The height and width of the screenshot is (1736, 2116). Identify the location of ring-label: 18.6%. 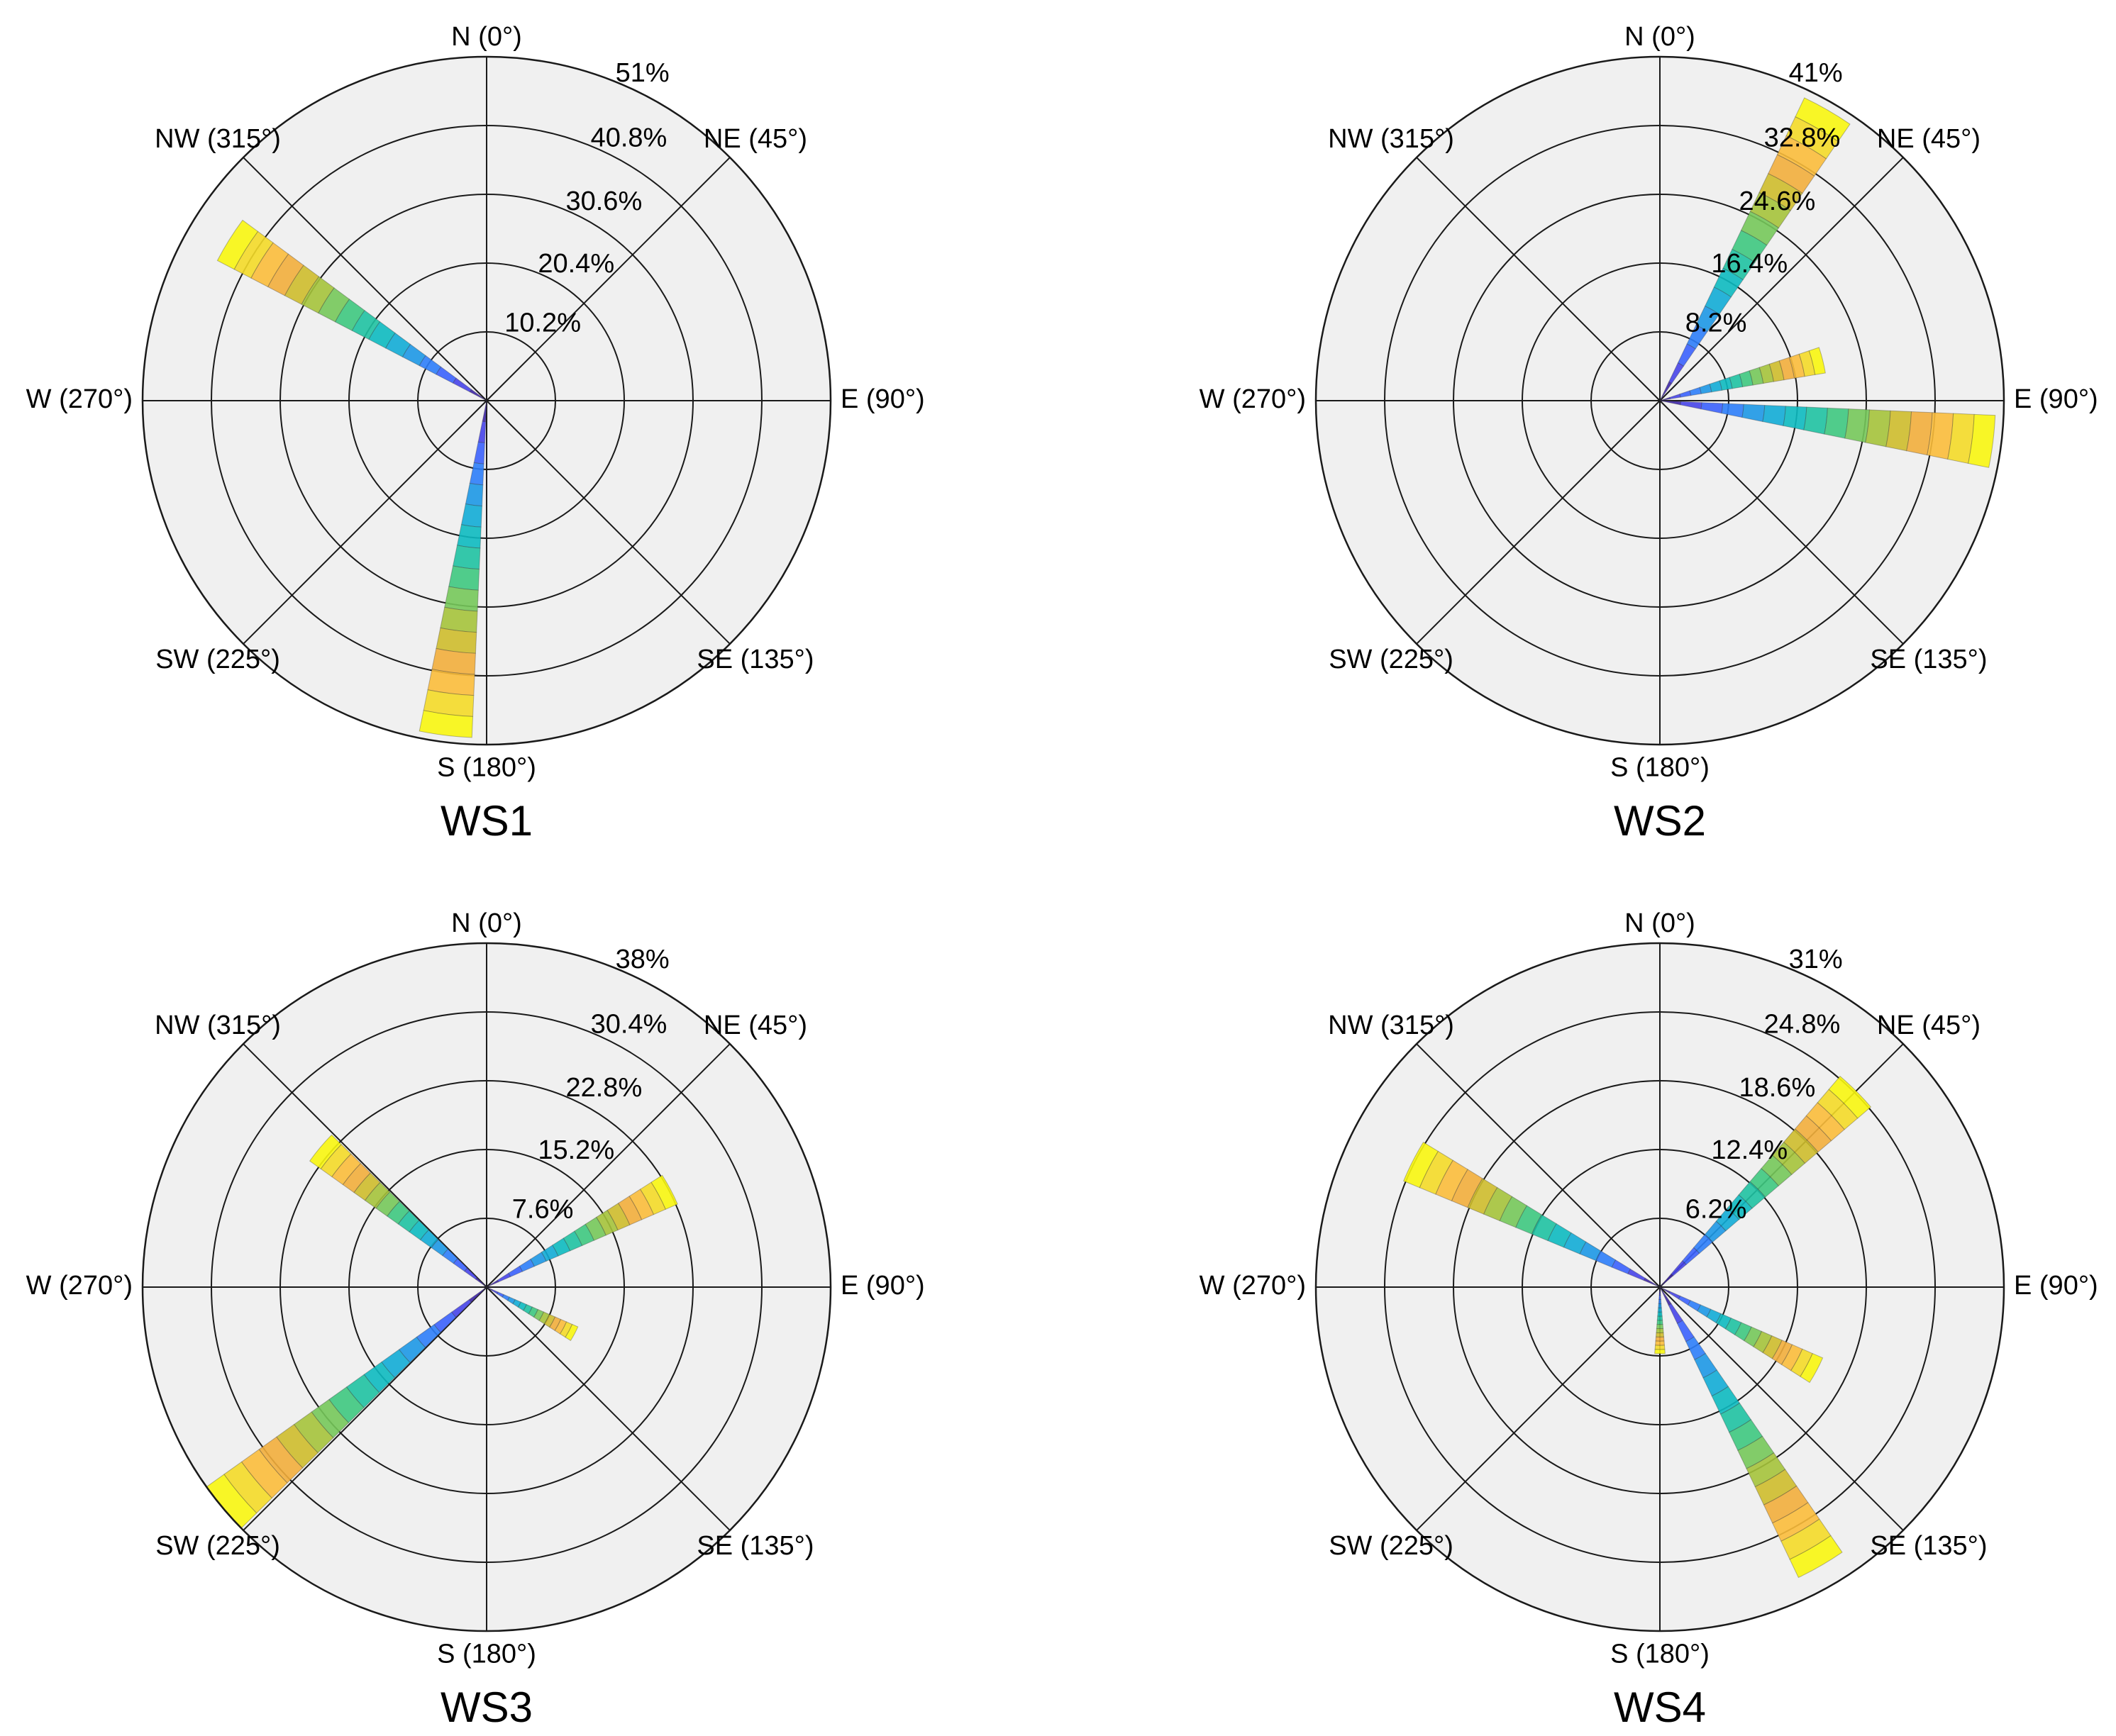
(1777, 1088).